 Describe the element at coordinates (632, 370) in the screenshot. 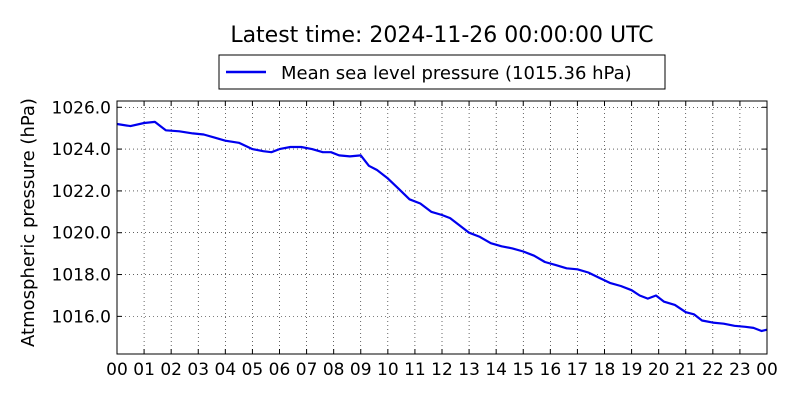

I see `x-tick-label: 19` at that location.